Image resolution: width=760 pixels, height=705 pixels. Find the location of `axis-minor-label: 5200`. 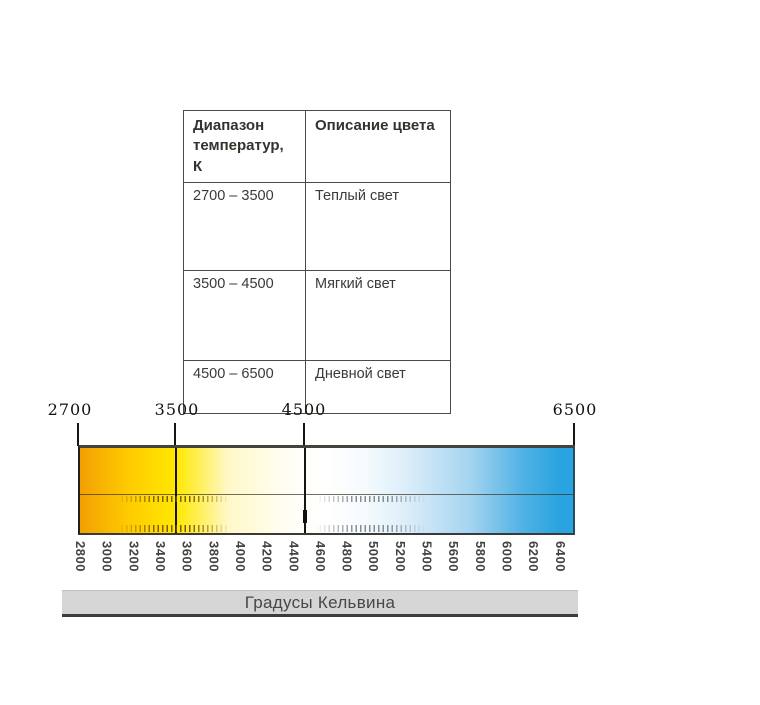

axis-minor-label: 5200 is located at coordinates (400, 556).